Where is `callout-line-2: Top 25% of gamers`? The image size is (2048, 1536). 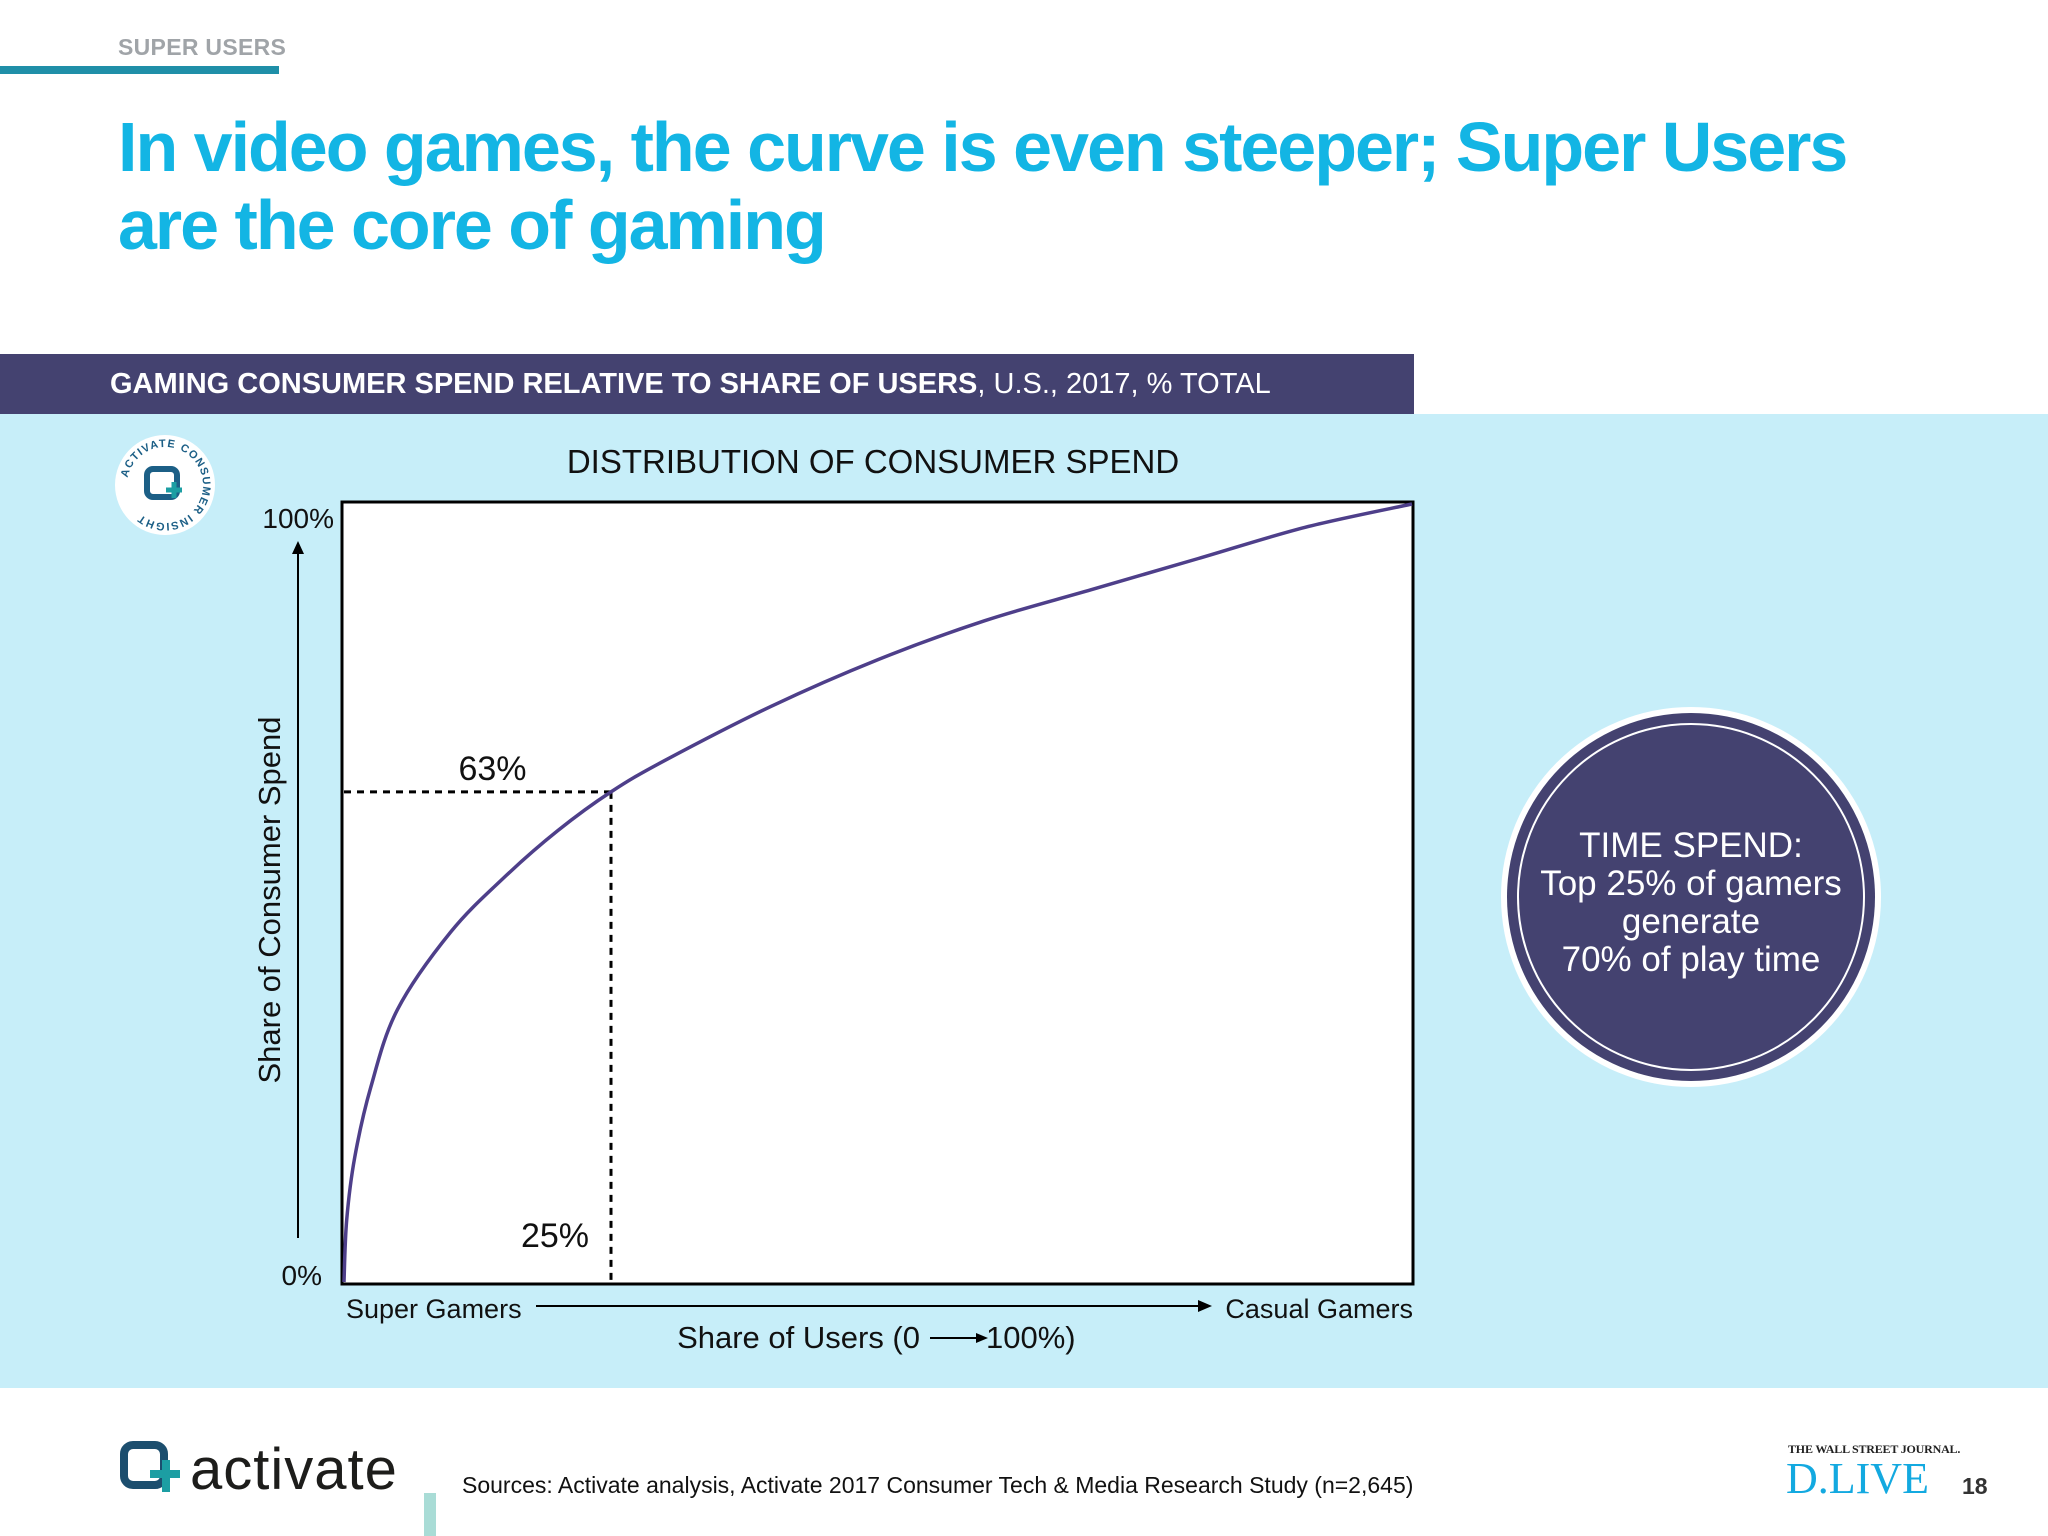
callout-line-2: Top 25% of gamers is located at coordinates (1691, 883).